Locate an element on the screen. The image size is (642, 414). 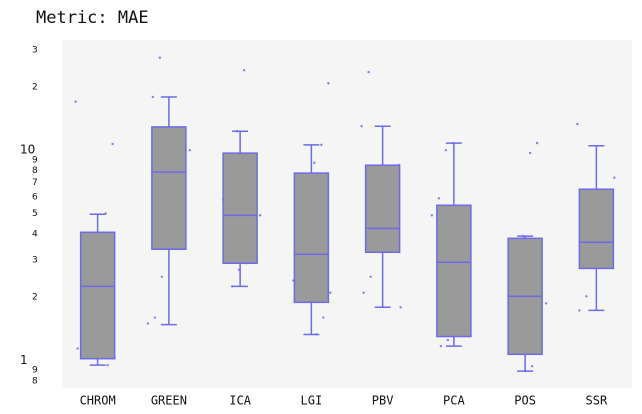
x-tick-label: LGI is located at coordinates (312, 401).